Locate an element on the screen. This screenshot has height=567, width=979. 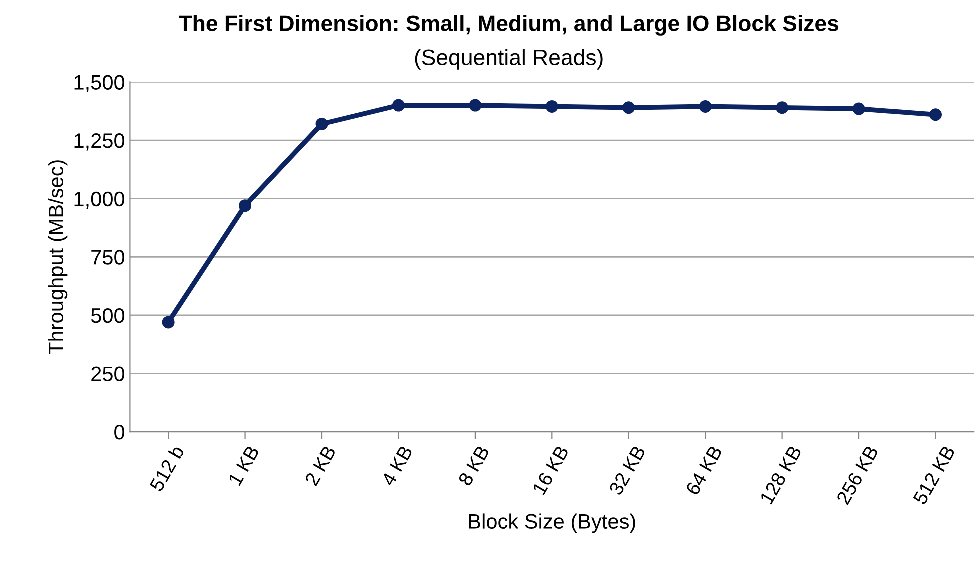
x-axis-title: Block Size (Bytes) is located at coordinates (552, 524).